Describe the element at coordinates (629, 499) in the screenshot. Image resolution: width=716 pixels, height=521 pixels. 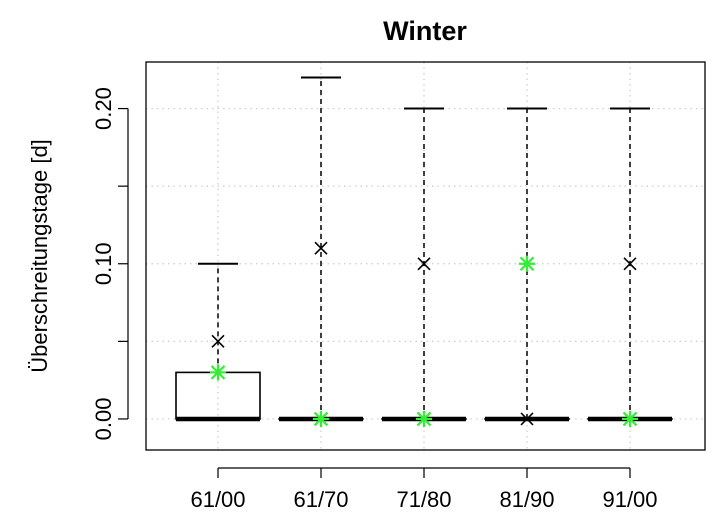
I see `x-tick-label-4: 91/00` at that location.